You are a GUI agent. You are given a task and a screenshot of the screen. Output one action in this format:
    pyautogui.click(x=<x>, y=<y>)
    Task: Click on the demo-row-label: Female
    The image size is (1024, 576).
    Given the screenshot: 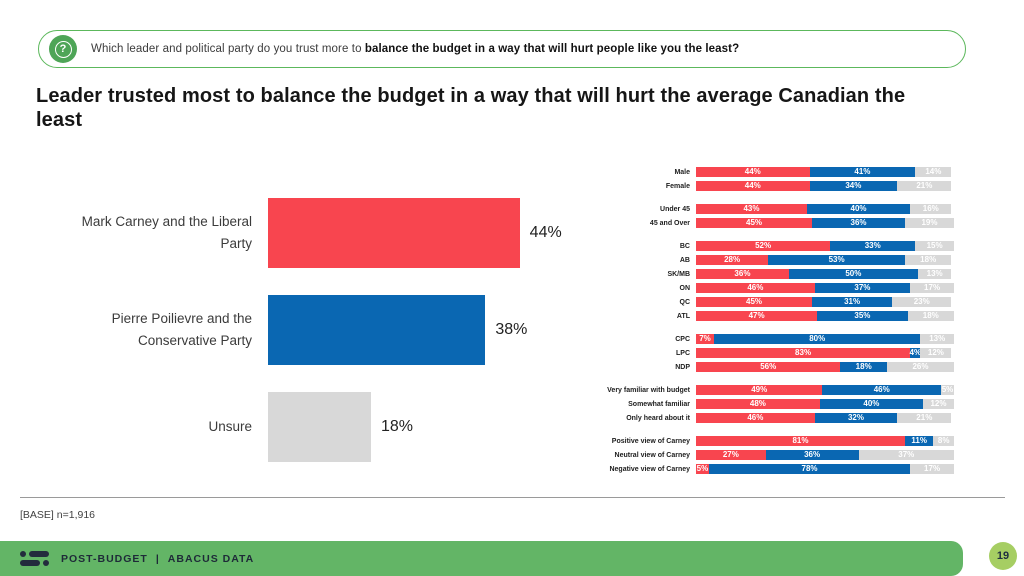 What is the action you would take?
    pyautogui.click(x=677, y=186)
    